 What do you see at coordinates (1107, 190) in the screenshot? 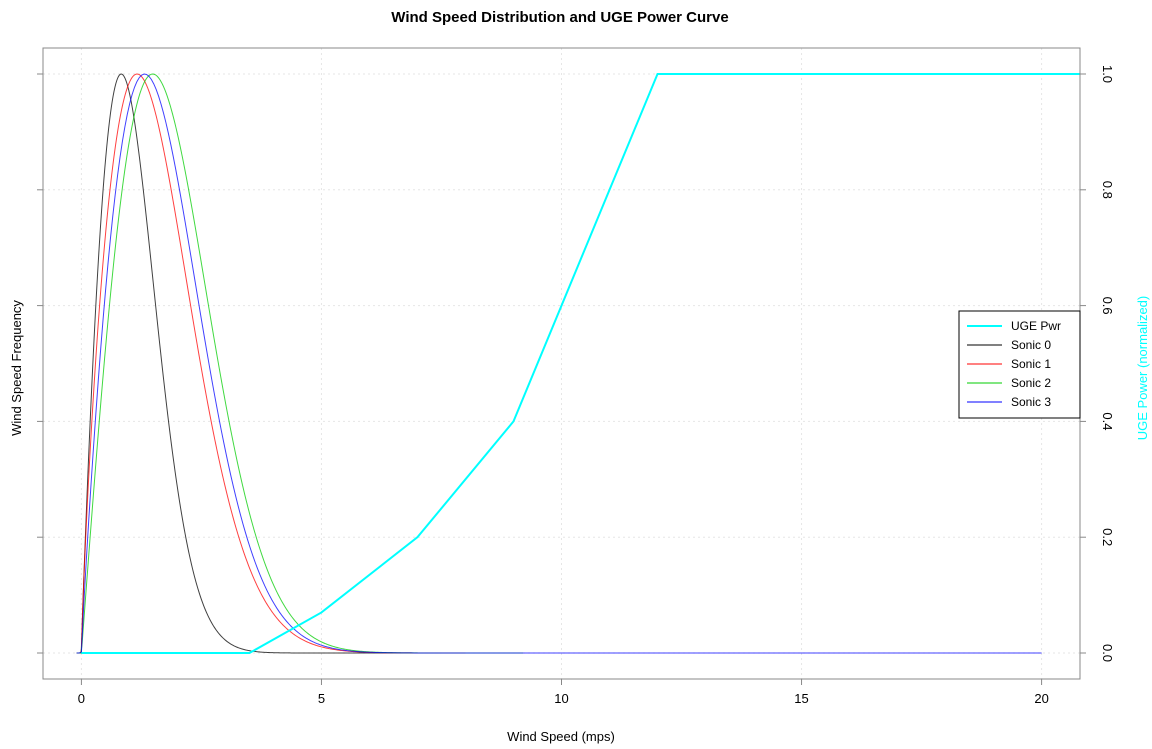
I see `y2-tick-label: 0.8` at bounding box center [1107, 190].